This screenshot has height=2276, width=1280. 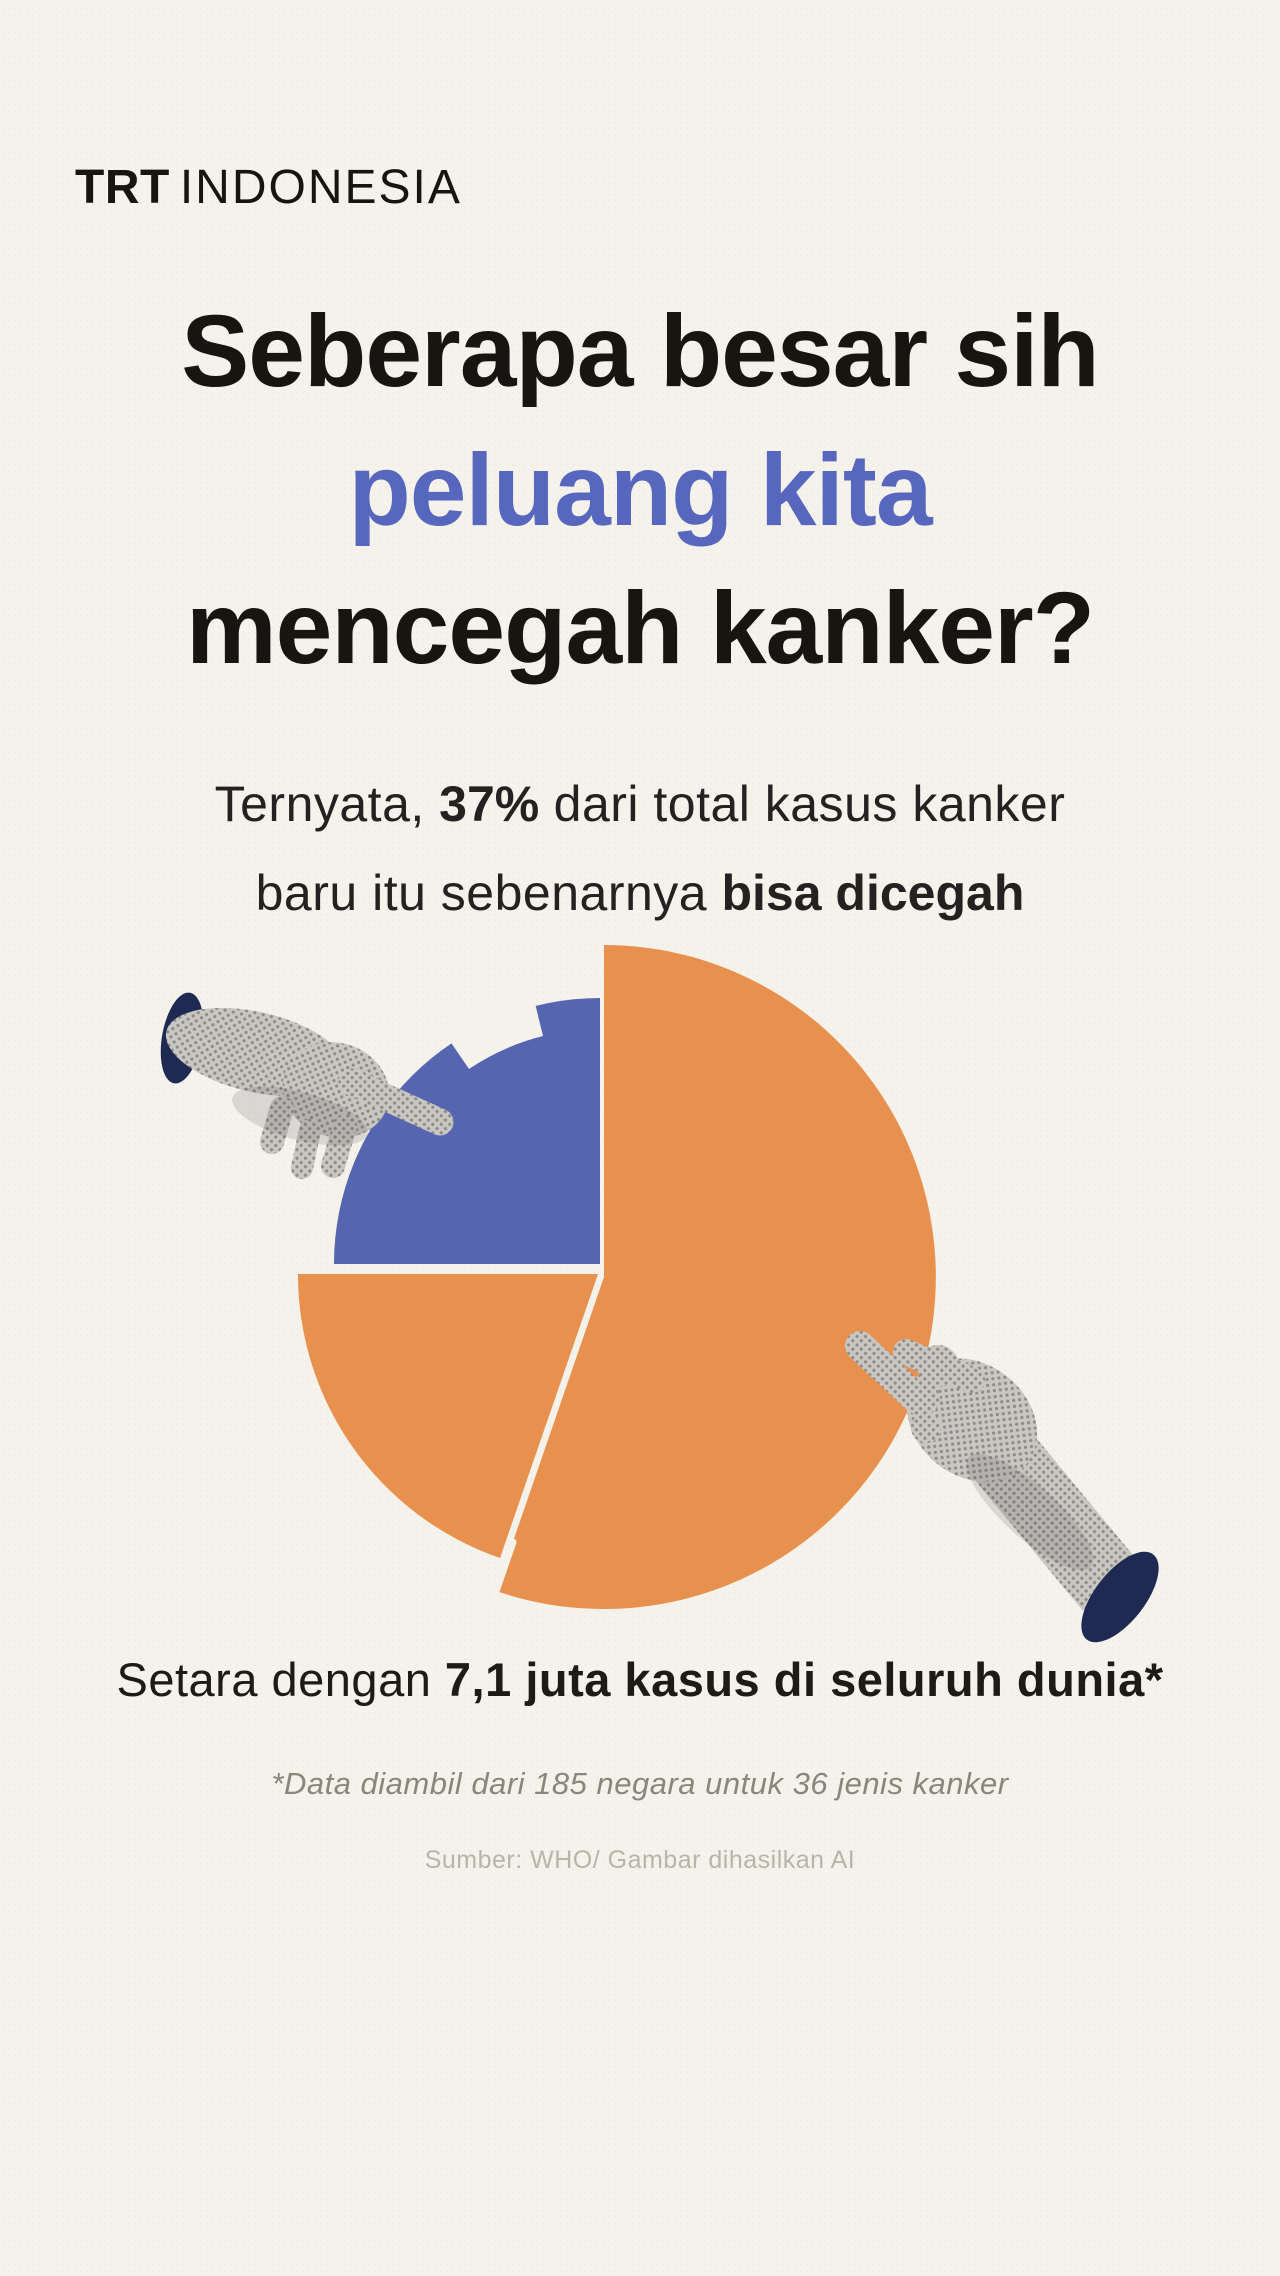 What do you see at coordinates (320, 187) in the screenshot?
I see `brand-logo-secondary: INDONESIA` at bounding box center [320, 187].